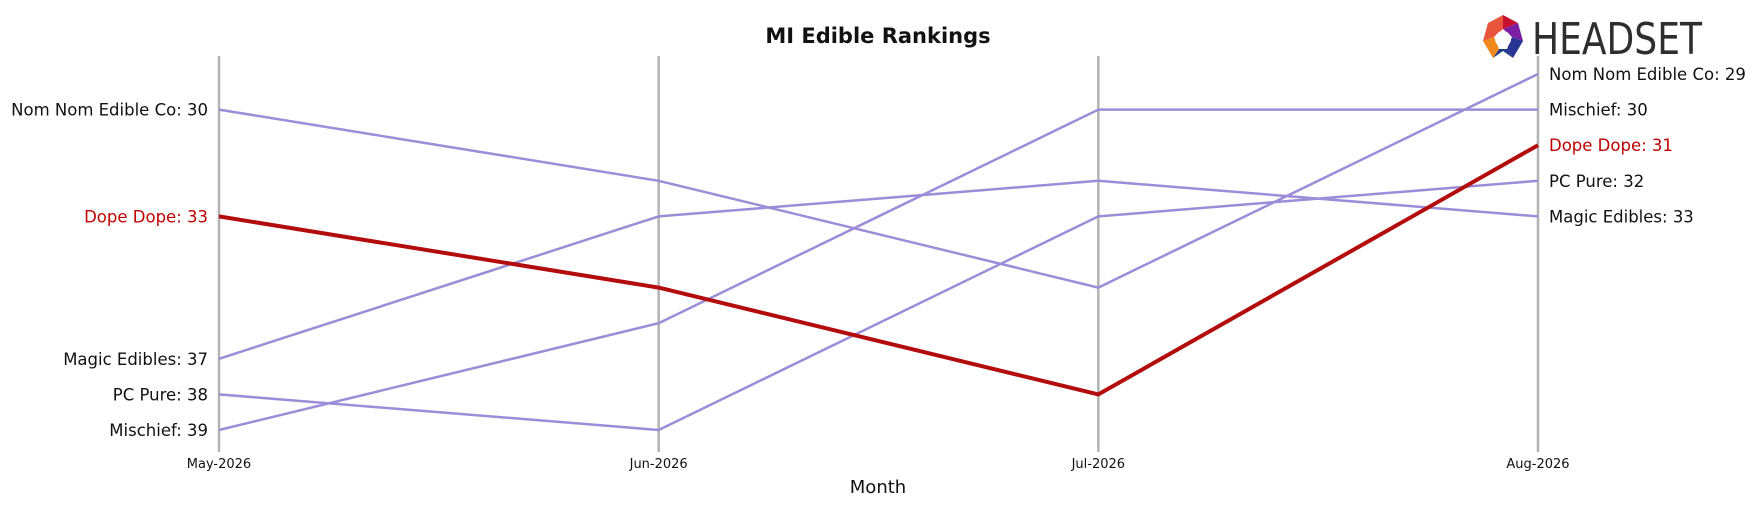  I want to click on left-label-mischief: Mischief: 39, so click(158, 430).